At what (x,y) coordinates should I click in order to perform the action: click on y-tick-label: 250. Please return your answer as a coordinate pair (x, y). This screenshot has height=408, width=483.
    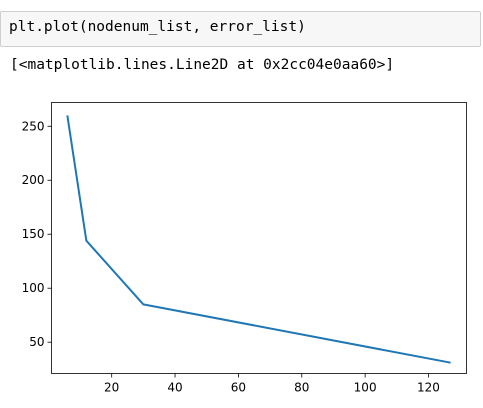
    Looking at the image, I should click on (33, 126).